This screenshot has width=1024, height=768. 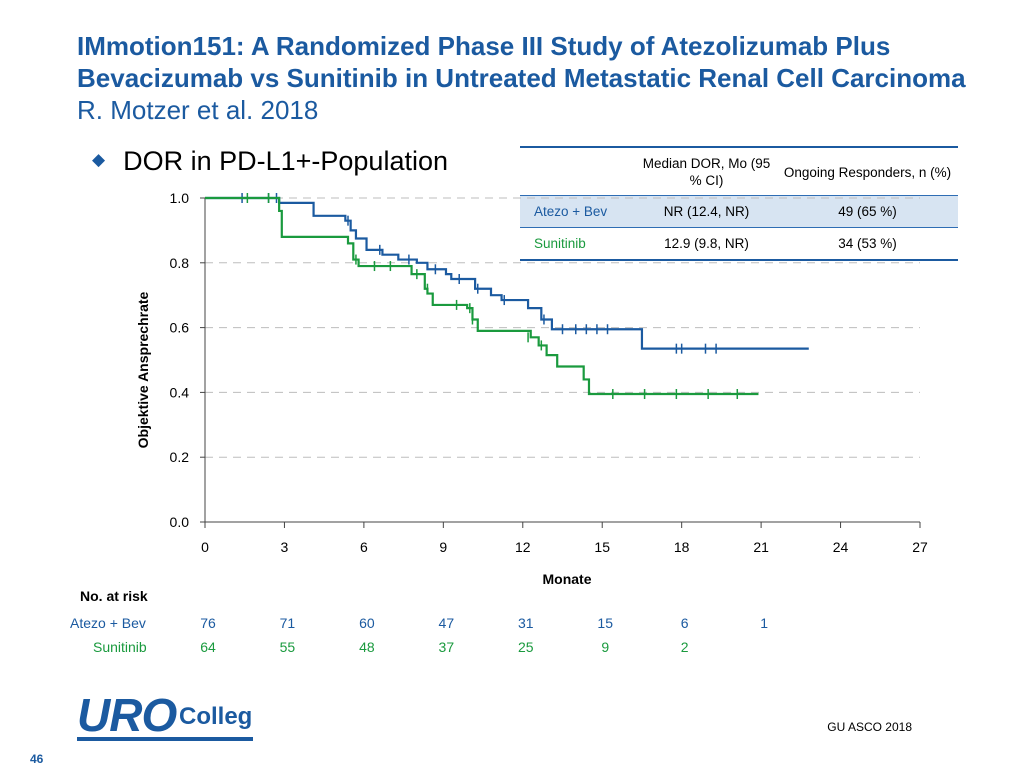 What do you see at coordinates (867, 171) in the screenshot?
I see `table-header-ongoing: Ongoing Responders, n (%)` at bounding box center [867, 171].